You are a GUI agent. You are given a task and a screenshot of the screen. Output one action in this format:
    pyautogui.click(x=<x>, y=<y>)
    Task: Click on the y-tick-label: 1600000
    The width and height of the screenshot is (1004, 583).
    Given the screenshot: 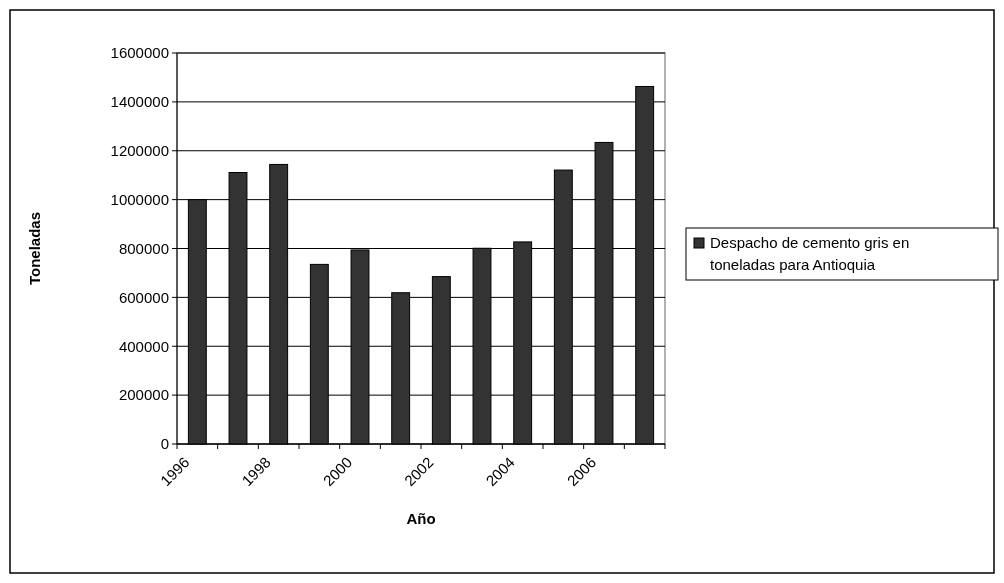 What is the action you would take?
    pyautogui.click(x=139, y=53)
    